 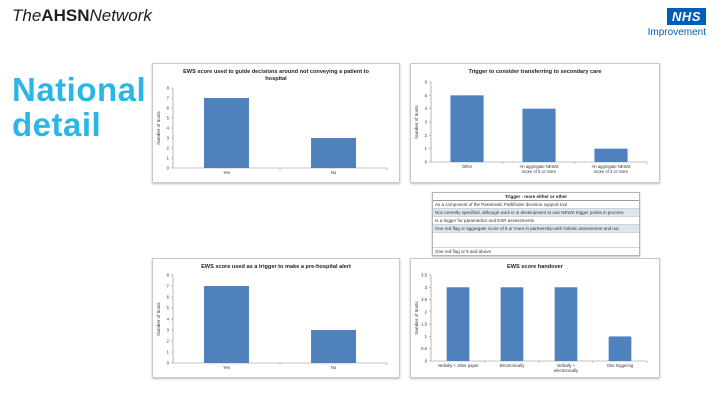 I want to click on org-logo-pre: The, so click(x=27, y=15).